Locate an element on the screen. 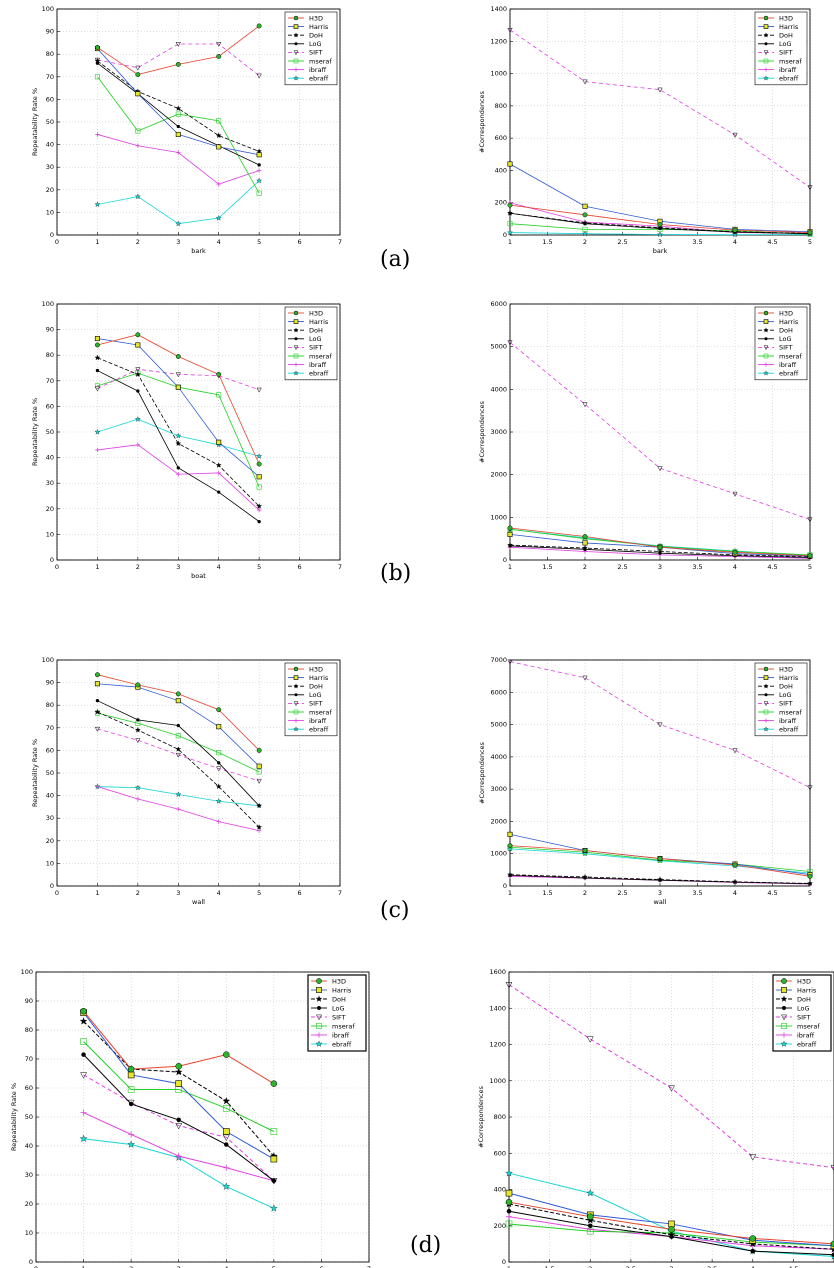  series-mseraf is located at coordinates (179, 1086).